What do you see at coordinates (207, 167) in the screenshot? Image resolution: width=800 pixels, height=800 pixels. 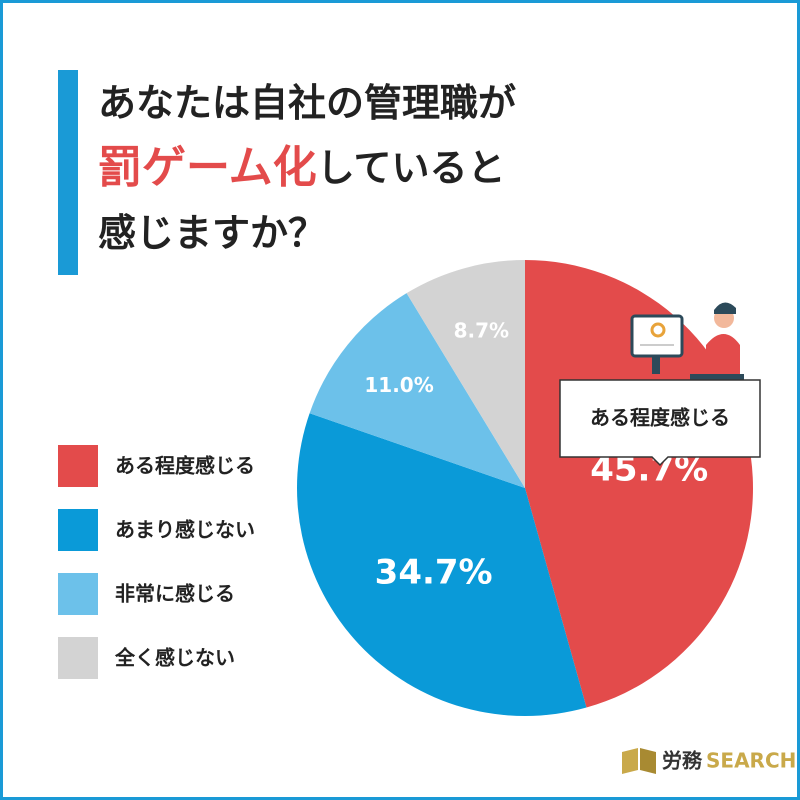 I see `title-highlight: 罰ゲーム化` at bounding box center [207, 167].